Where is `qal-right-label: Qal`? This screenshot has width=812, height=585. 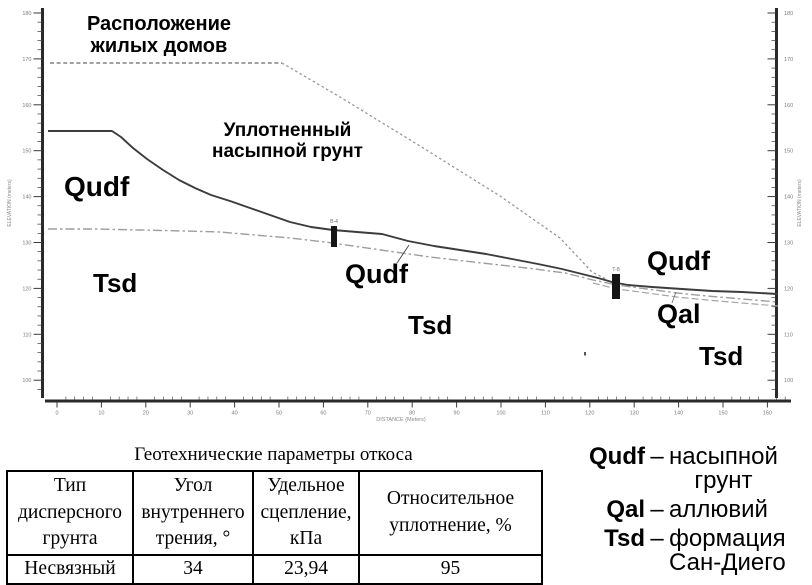 qal-right-label: Qal is located at coordinates (679, 314).